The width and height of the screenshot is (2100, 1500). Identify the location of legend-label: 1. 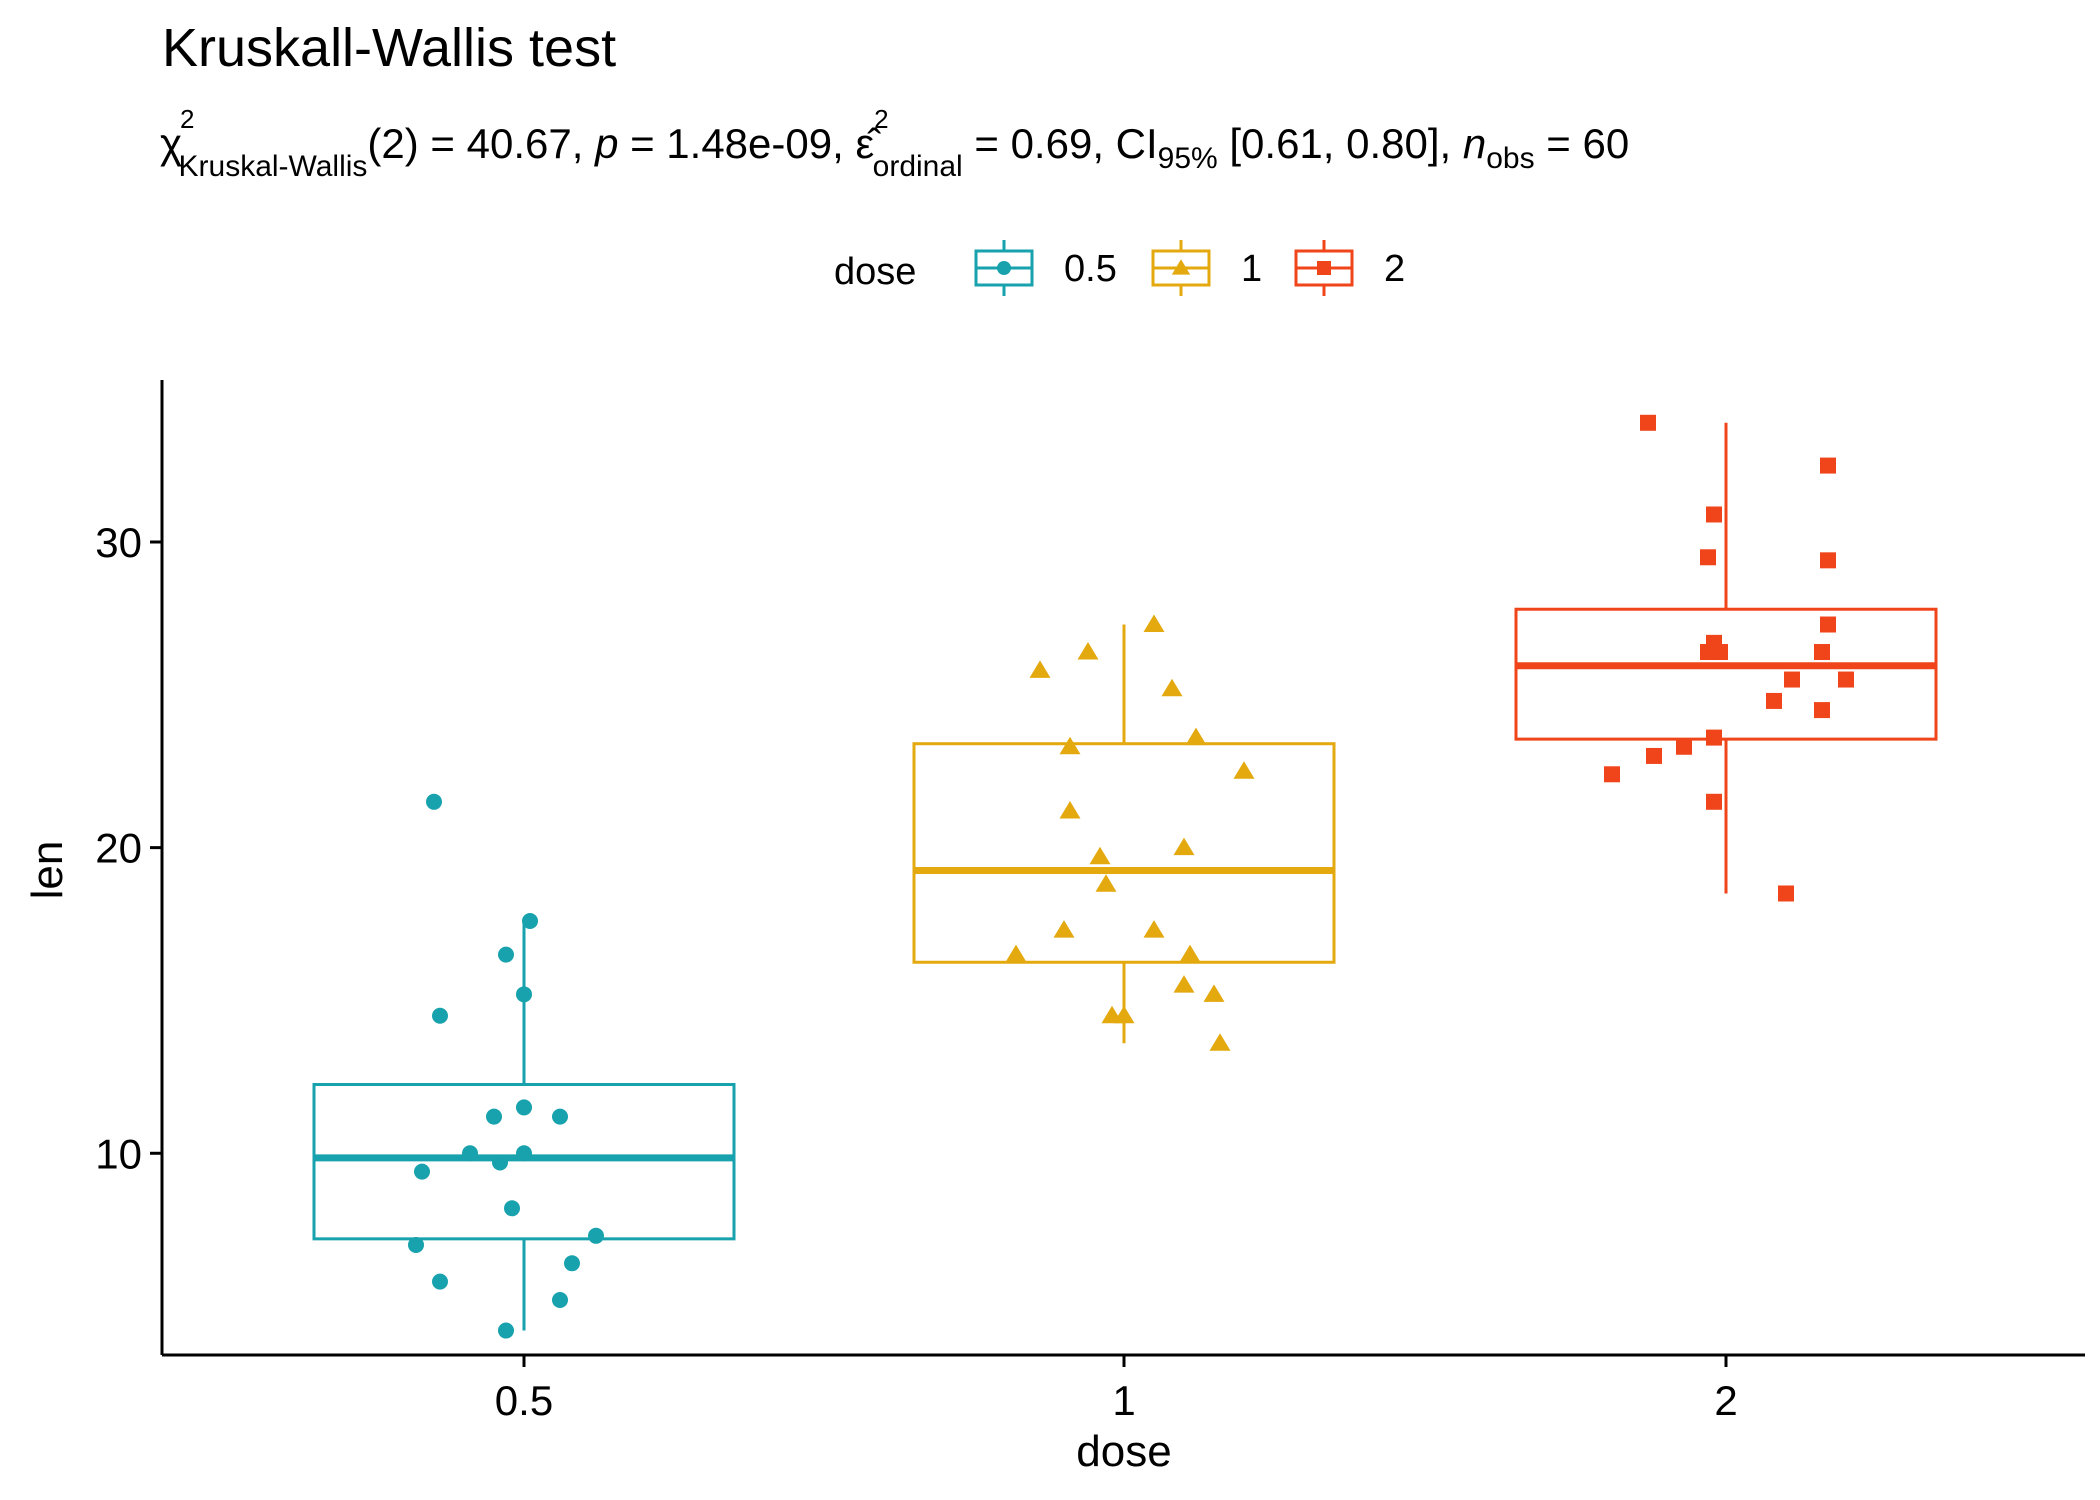
(1251, 269).